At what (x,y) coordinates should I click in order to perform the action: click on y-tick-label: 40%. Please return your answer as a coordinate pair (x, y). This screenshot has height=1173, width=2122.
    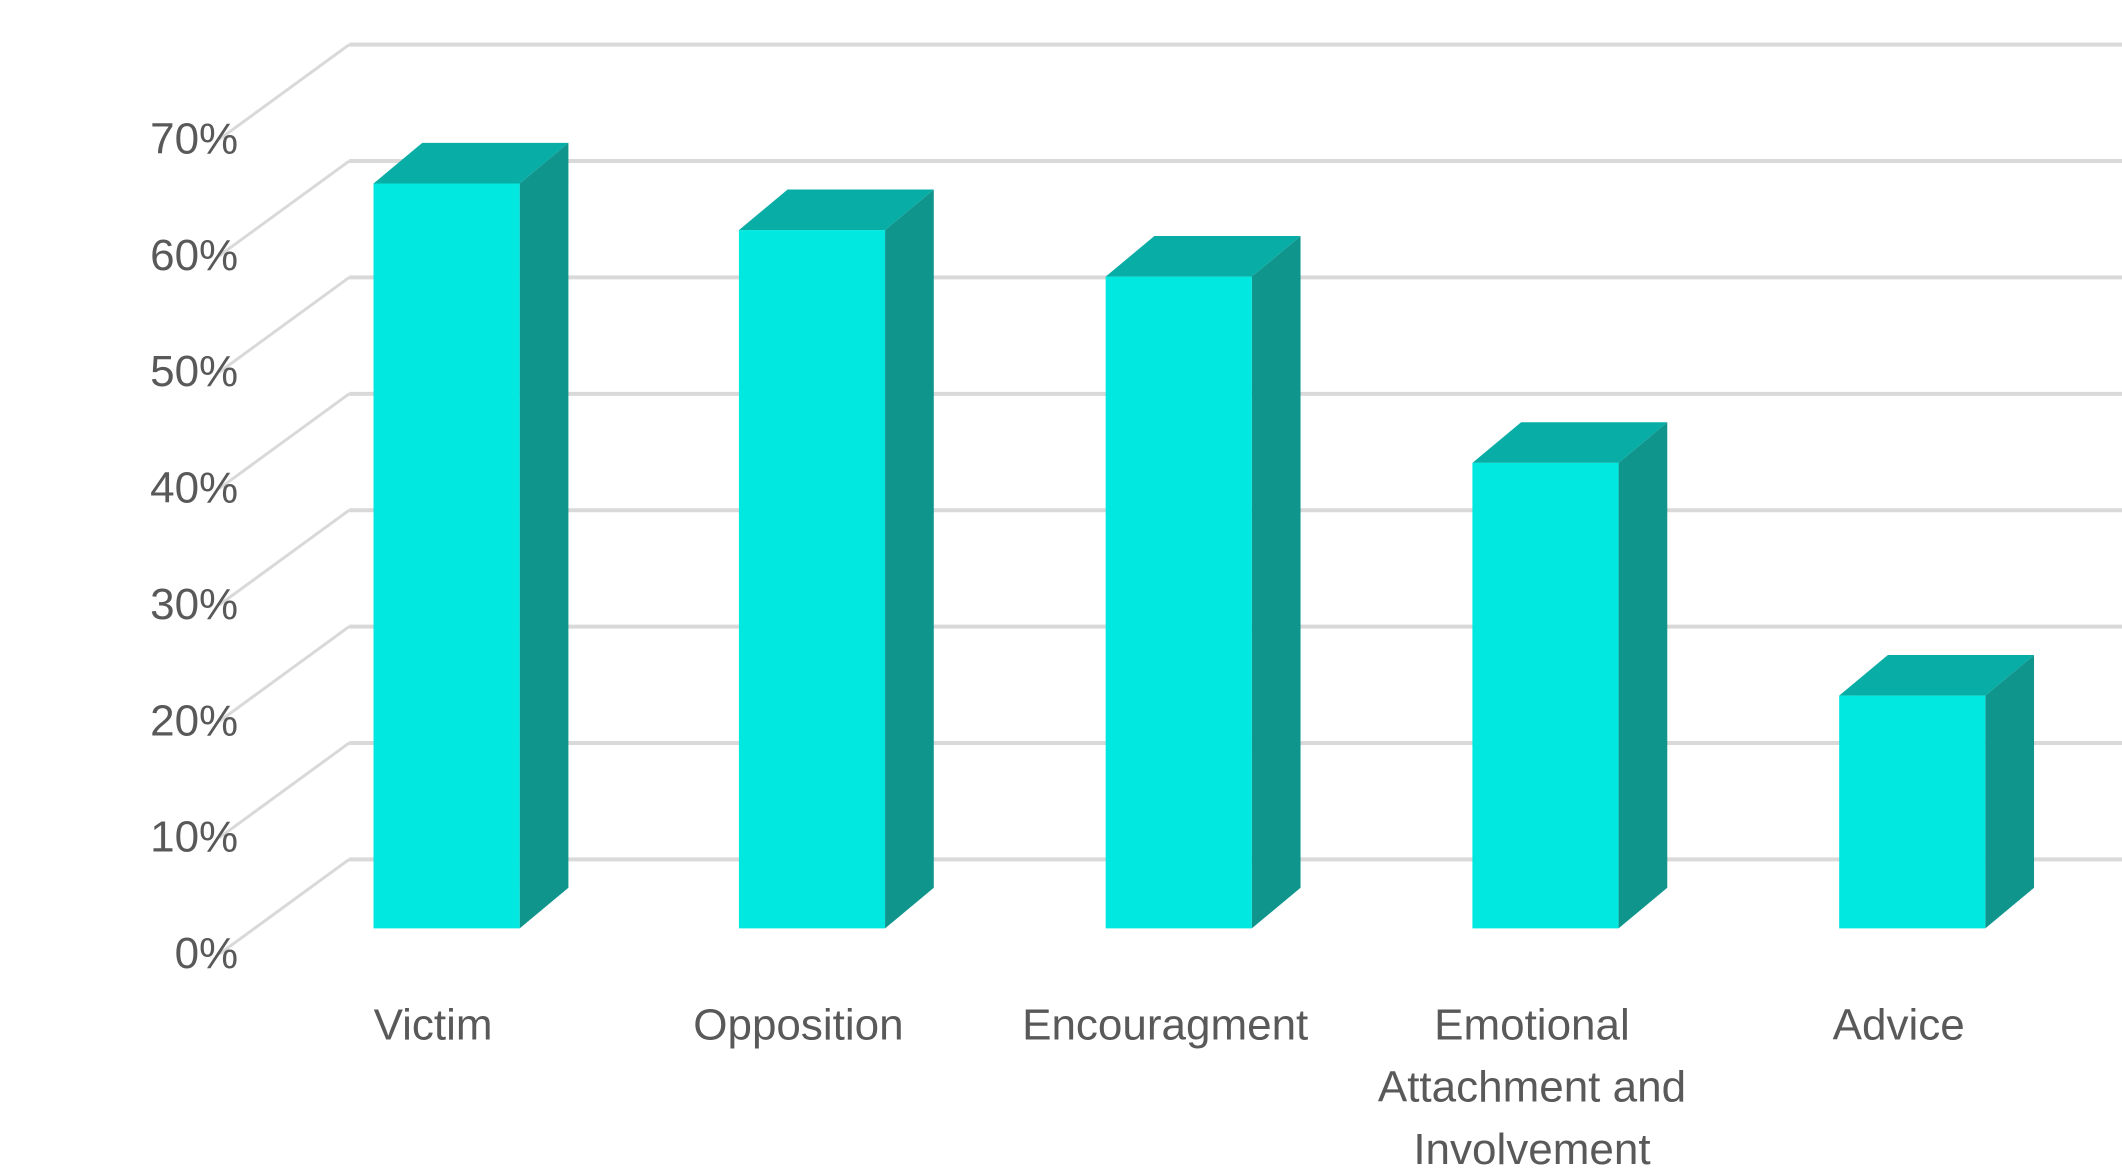
    Looking at the image, I should click on (194, 488).